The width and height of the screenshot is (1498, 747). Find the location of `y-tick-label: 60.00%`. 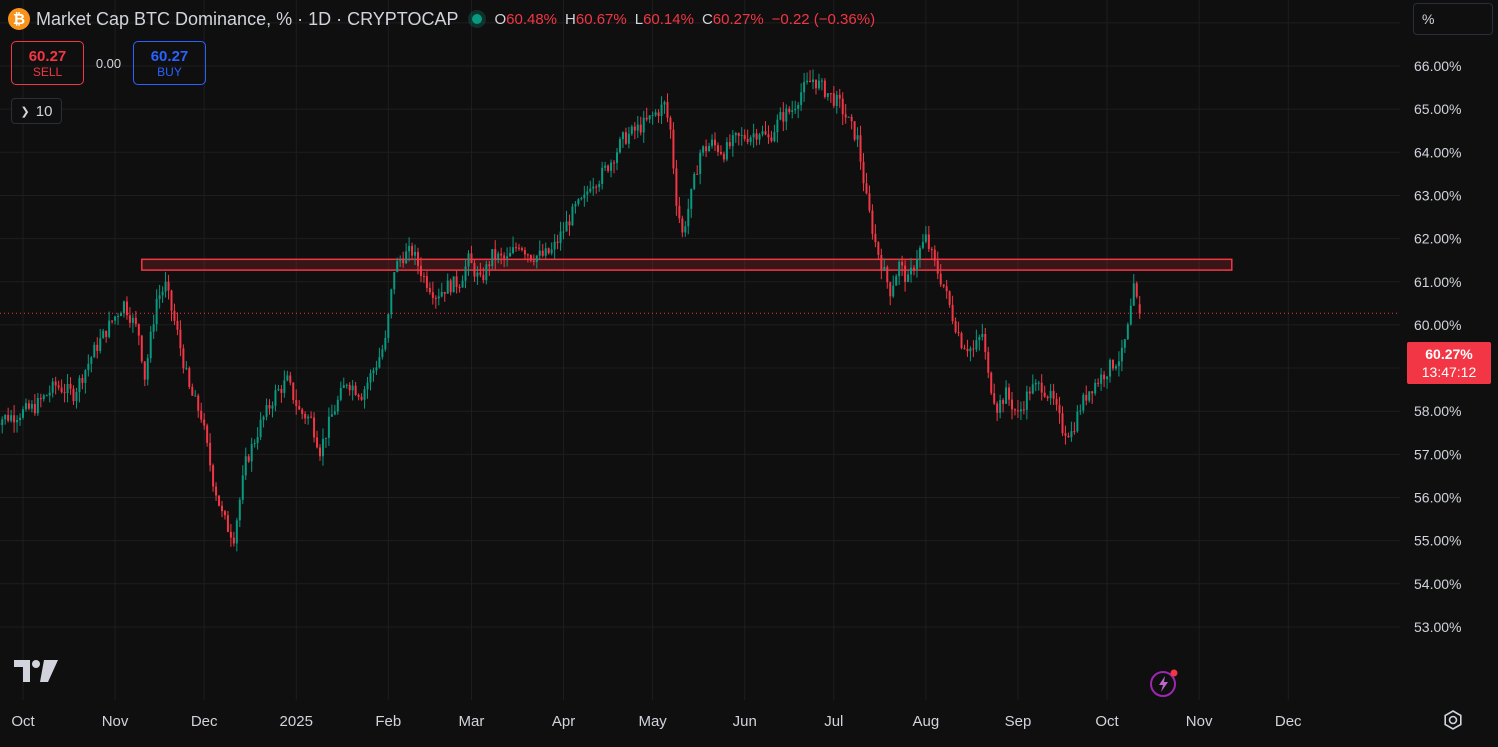

y-tick-label: 60.00% is located at coordinates (1437, 325).